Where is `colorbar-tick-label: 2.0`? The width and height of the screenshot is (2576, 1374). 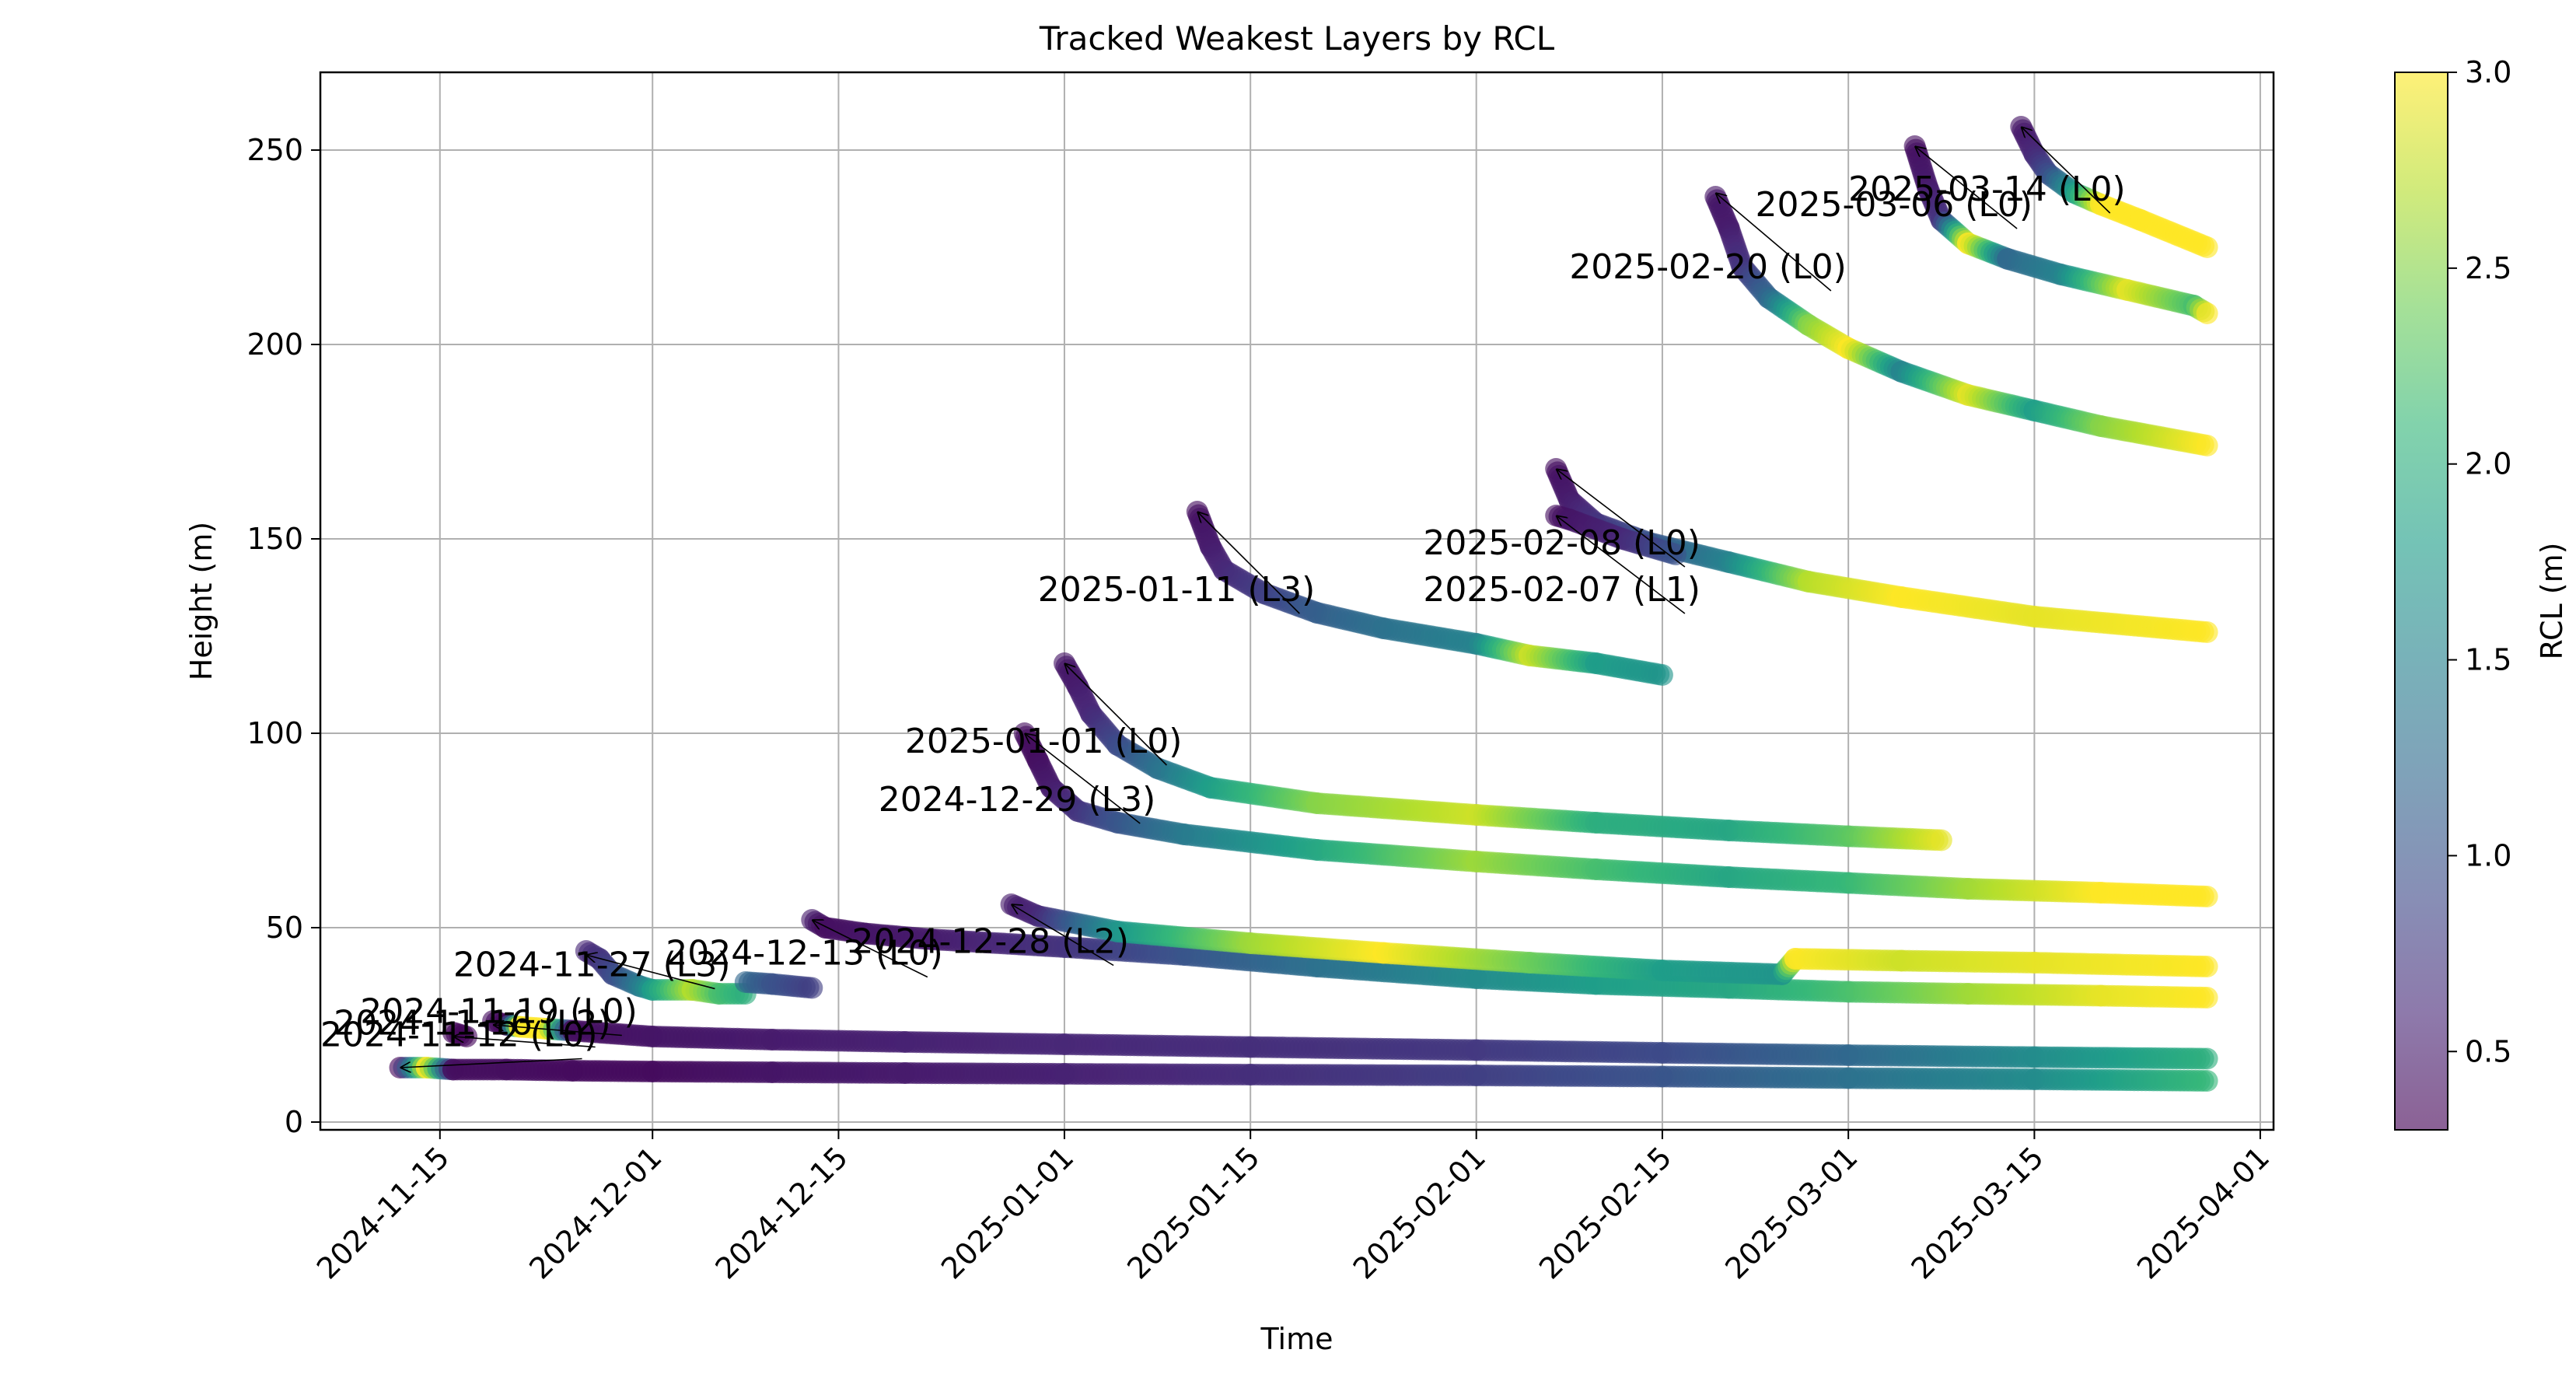 colorbar-tick-label: 2.0 is located at coordinates (2488, 464).